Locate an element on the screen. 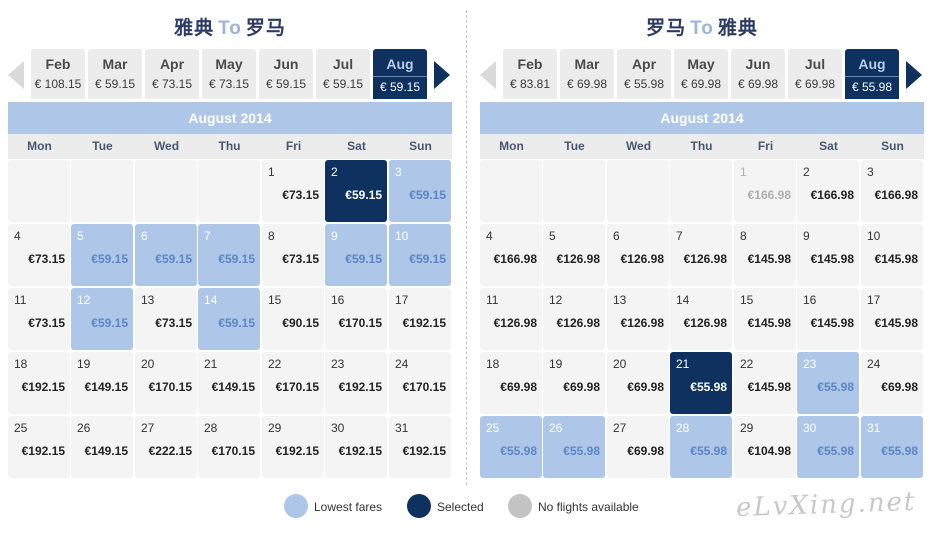 This screenshot has height=541, width=940. month-tab-name: Jun is located at coordinates (286, 64).